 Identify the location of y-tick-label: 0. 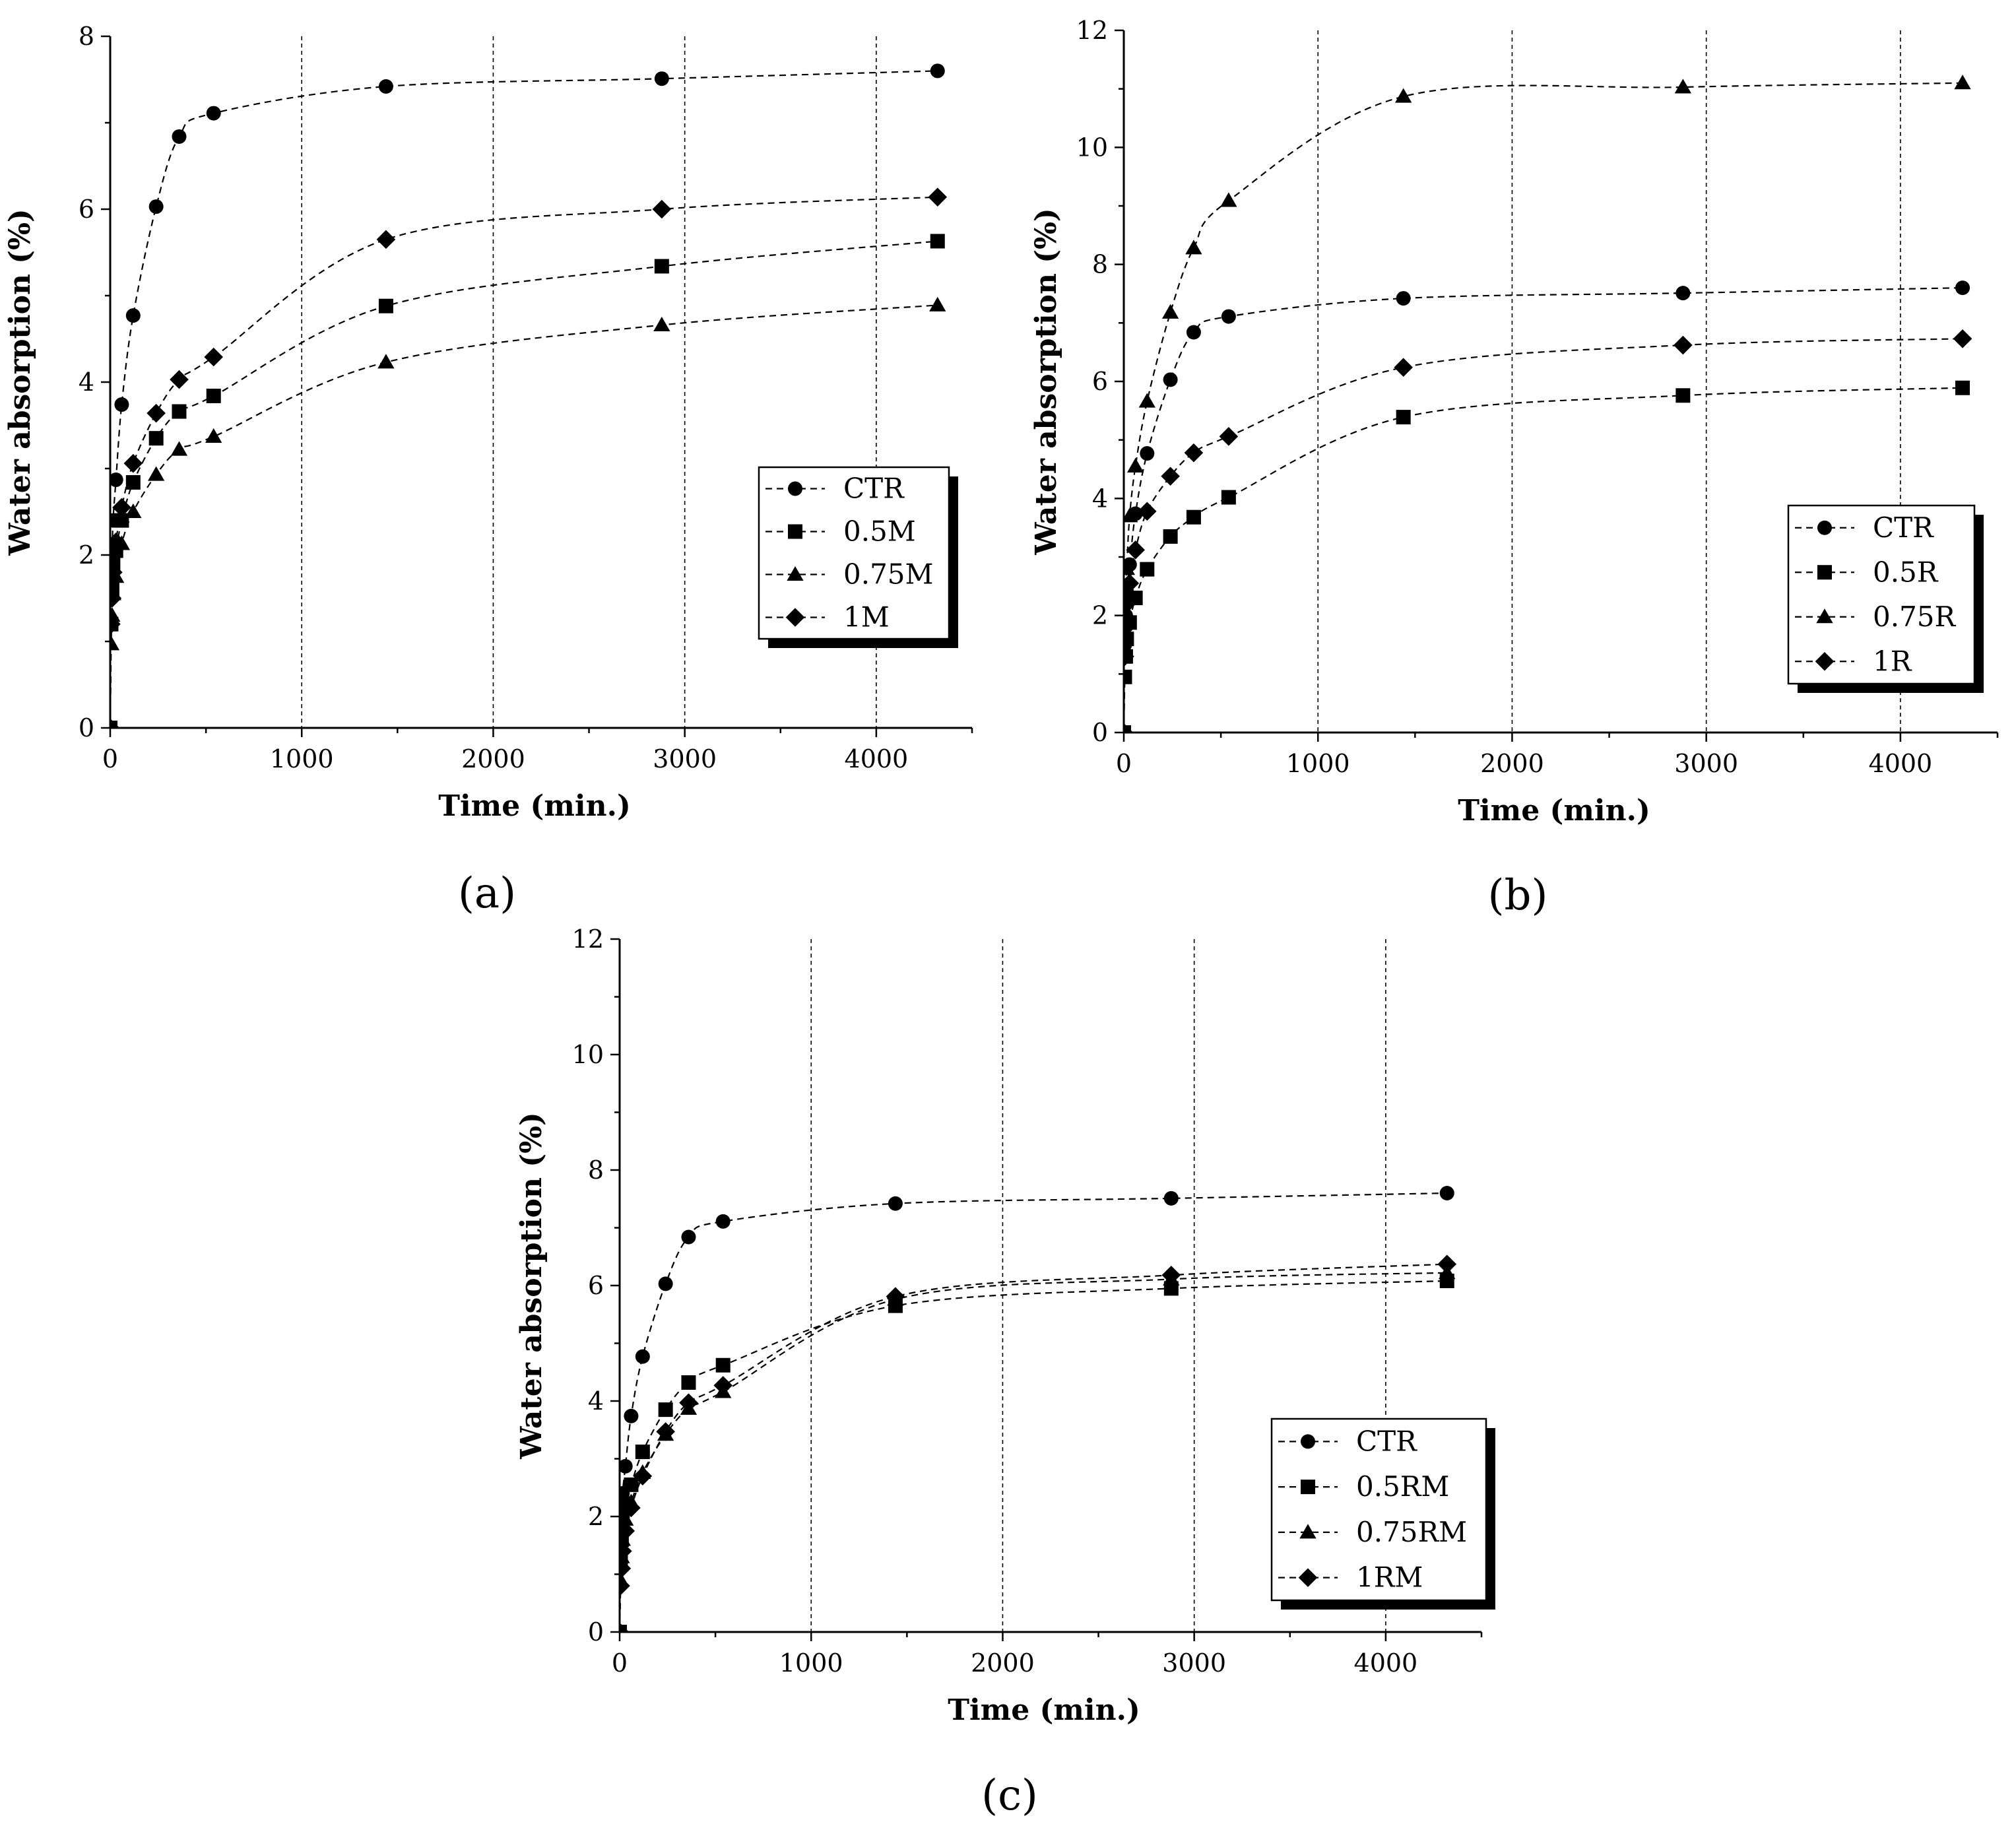
(1100, 732).